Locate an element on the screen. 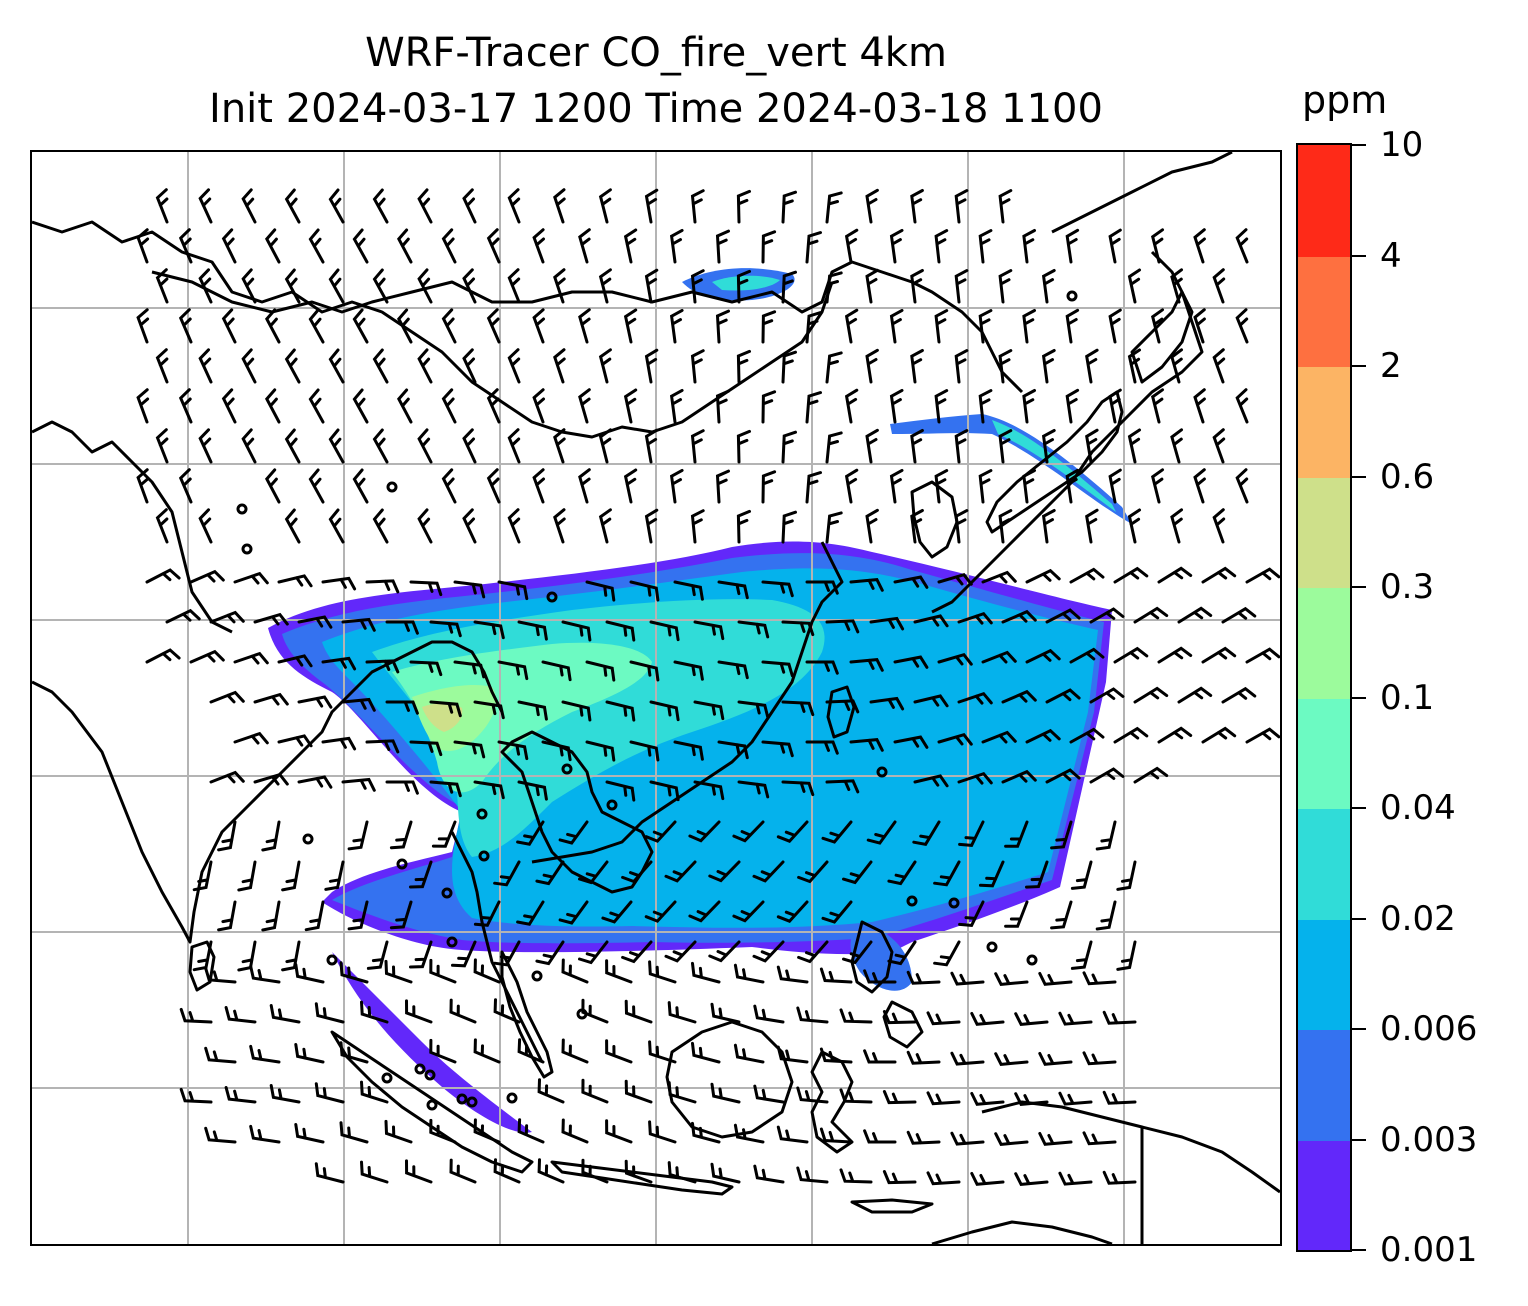 The height and width of the screenshot is (1306, 1528). colorbar-segment is located at coordinates (1324, 311).